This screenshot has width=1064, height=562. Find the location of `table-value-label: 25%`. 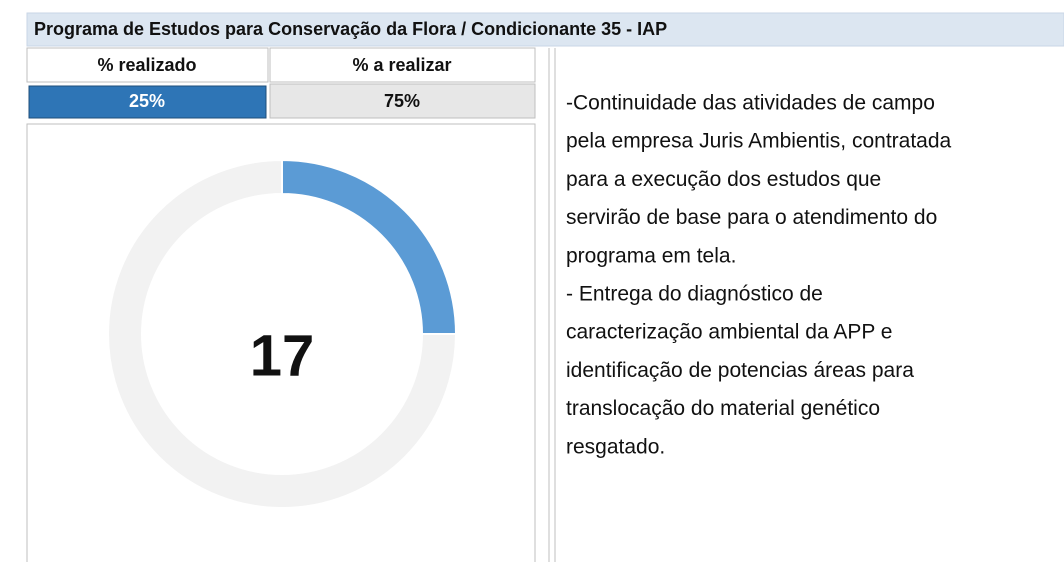

table-value-label: 25% is located at coordinates (147, 101).